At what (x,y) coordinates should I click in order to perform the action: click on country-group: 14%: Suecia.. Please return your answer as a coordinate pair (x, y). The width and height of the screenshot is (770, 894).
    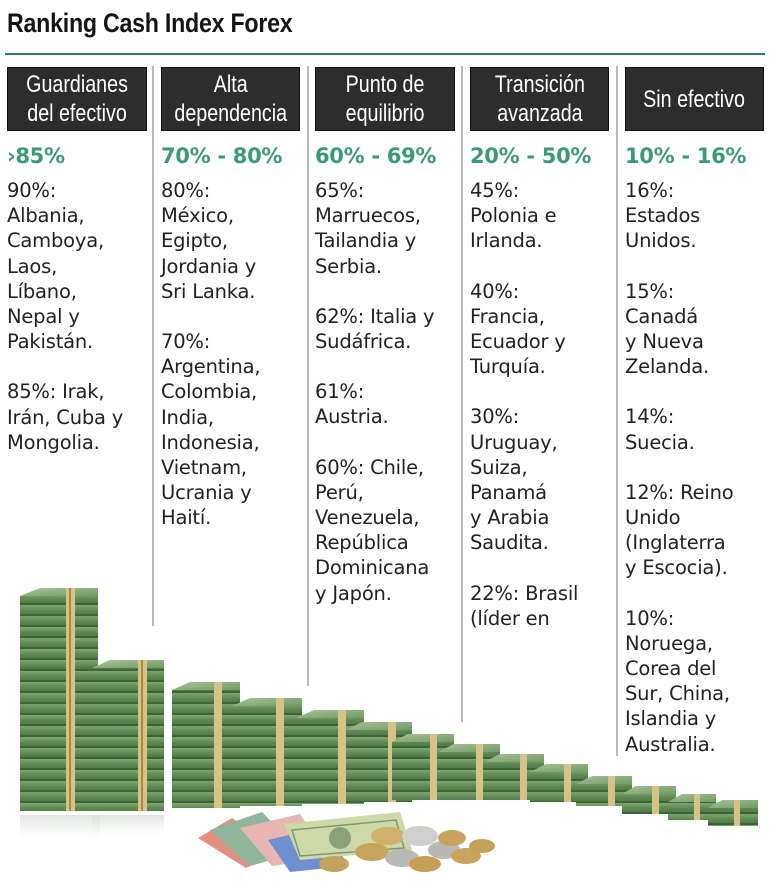
    Looking at the image, I should click on (660, 429).